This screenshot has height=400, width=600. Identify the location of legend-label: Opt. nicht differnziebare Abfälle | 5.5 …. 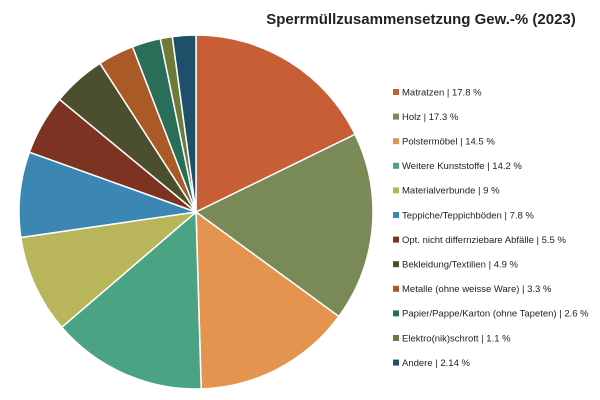
(484, 240).